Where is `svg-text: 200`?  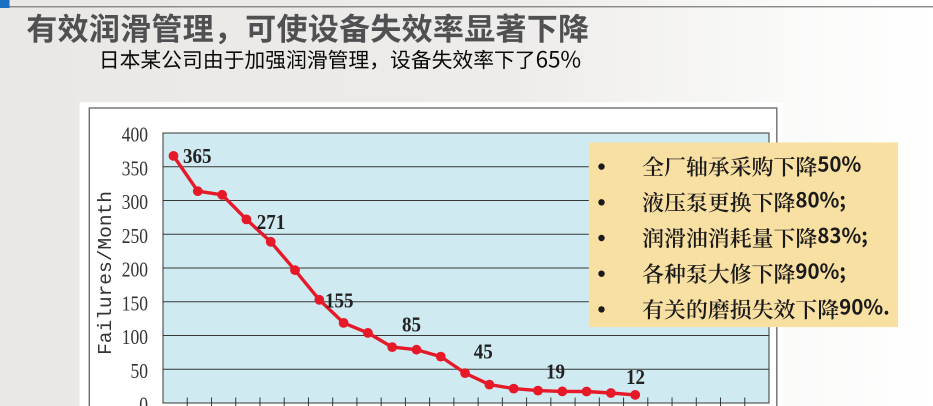 svg-text: 200 is located at coordinates (135, 270).